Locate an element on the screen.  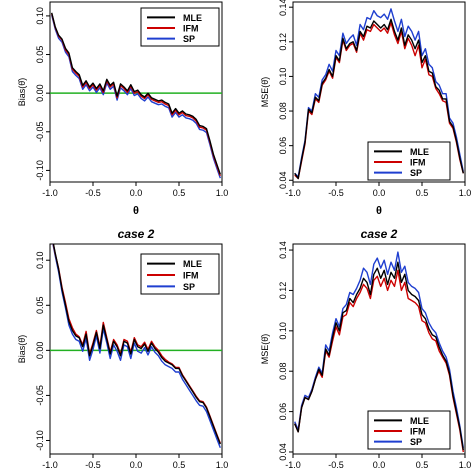
bottom-left-y-axis-label: Bias(θ̂) is located at coordinates (22, 349).